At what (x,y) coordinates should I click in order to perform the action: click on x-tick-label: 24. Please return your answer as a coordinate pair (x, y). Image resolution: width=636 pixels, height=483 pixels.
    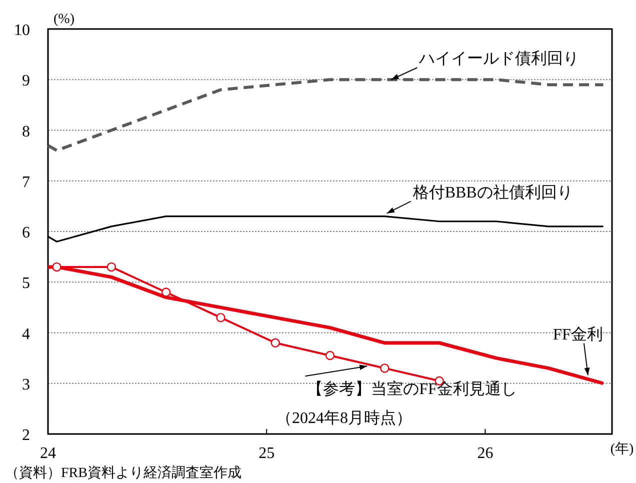
    Looking at the image, I should click on (48, 453).